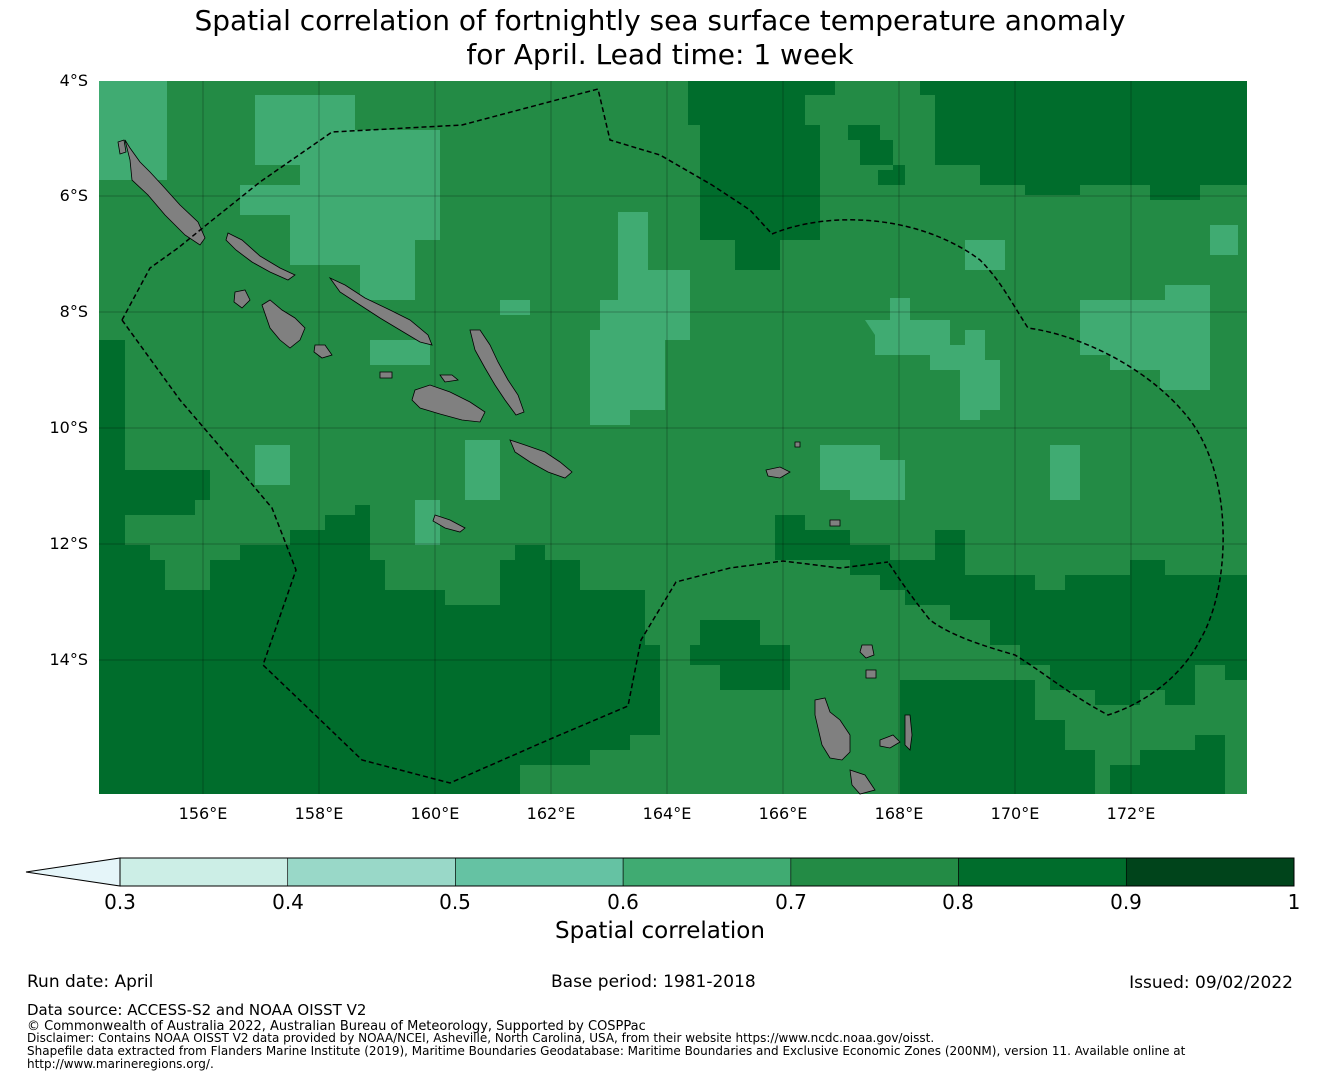  I want to click on colorbar-tick-1: 1, so click(1294, 902).